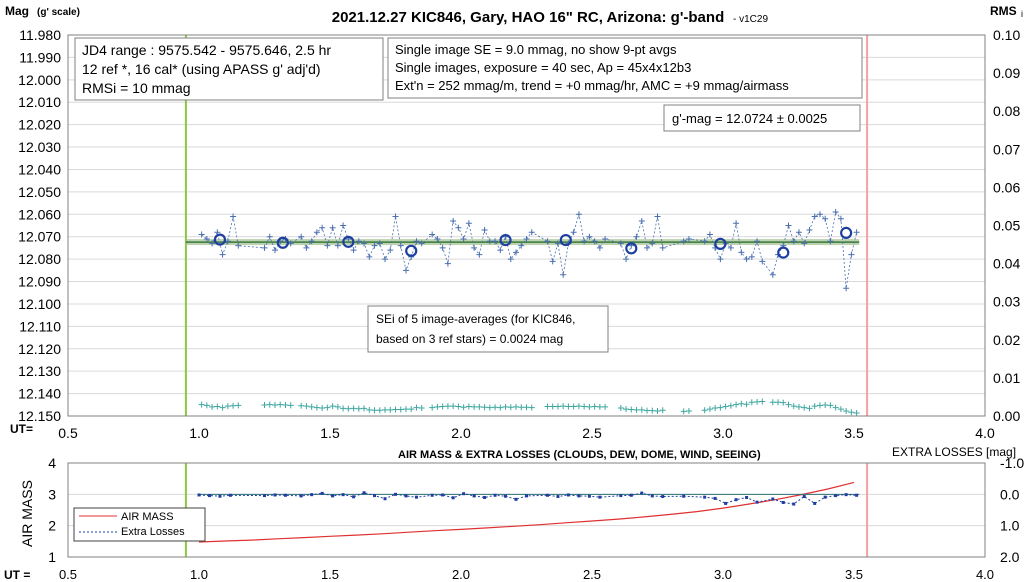 This screenshot has width=1034, height=582. What do you see at coordinates (40, 57) in the screenshot?
I see `mag-tick-label: 11.990` at bounding box center [40, 57].